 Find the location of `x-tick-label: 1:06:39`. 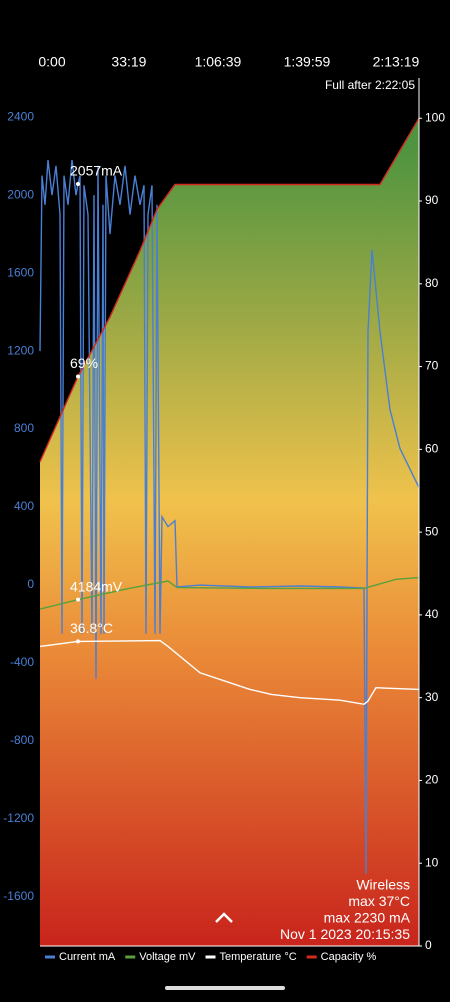

x-tick-label: 1:06:39 is located at coordinates (218, 62).